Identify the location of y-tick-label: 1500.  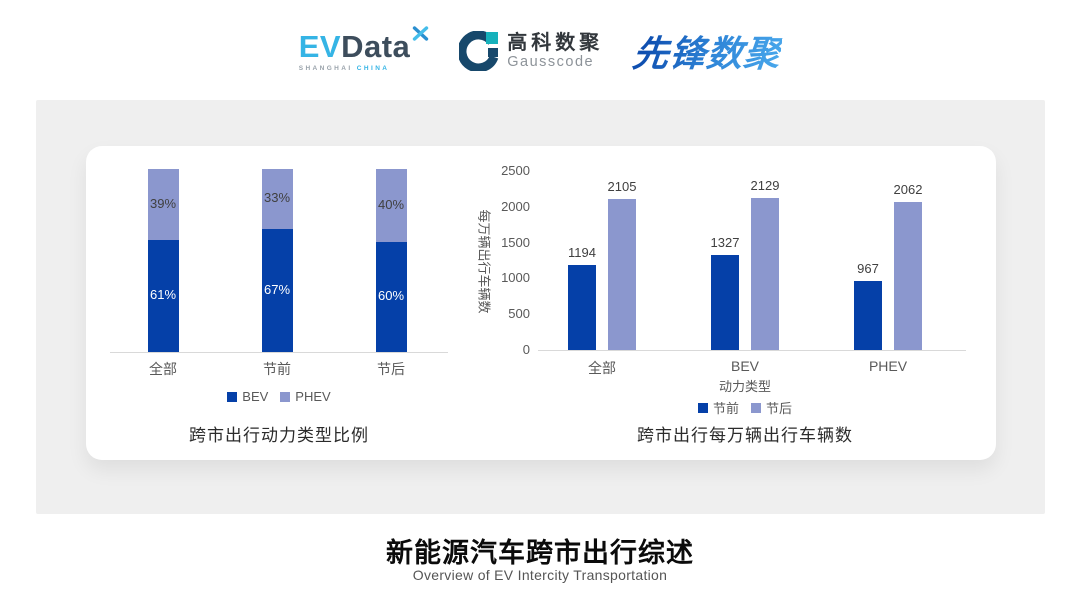
(515, 242).